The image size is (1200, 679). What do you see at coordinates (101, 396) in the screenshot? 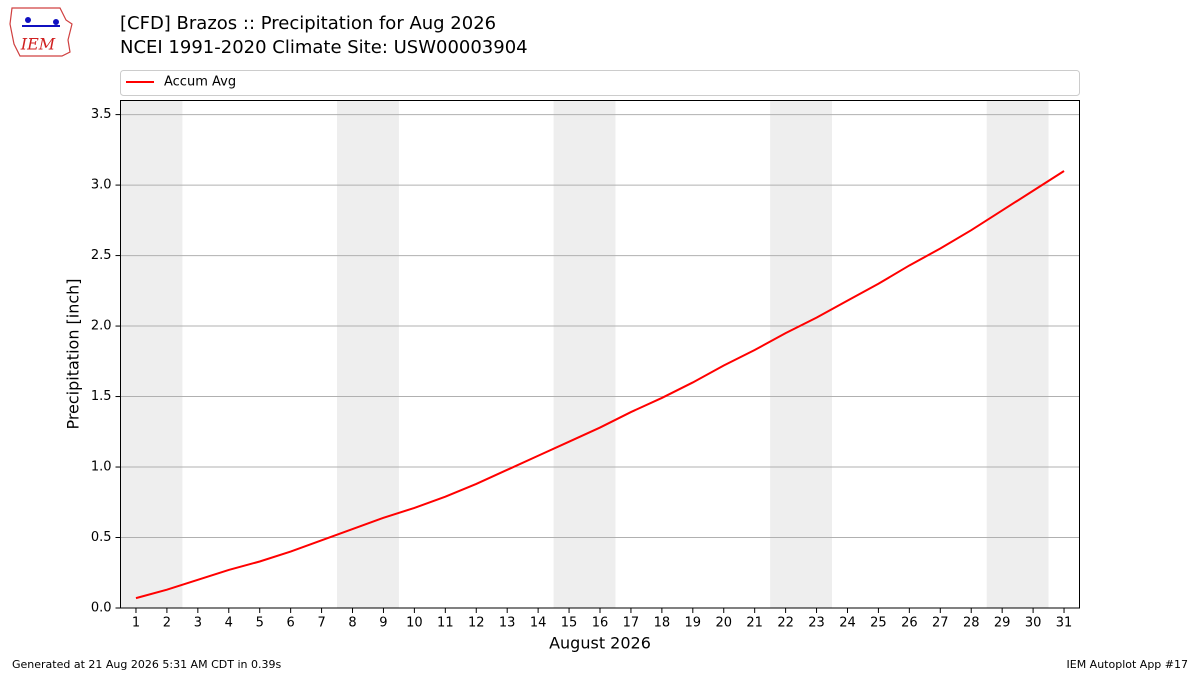
I see `y-tick-label: 1.5` at bounding box center [101, 396].